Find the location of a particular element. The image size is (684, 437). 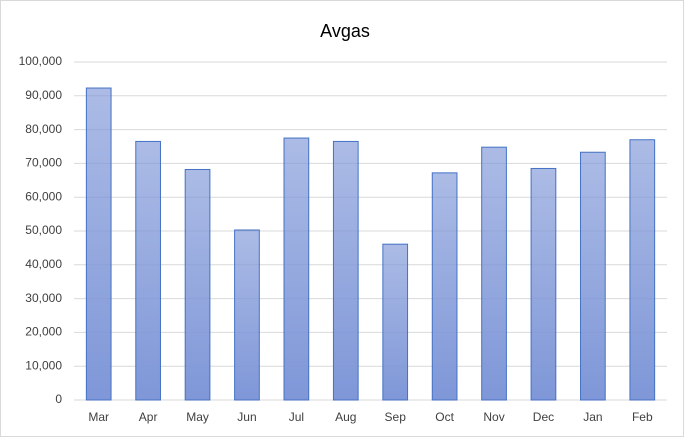

x-tick-label: Jul is located at coordinates (296, 417).